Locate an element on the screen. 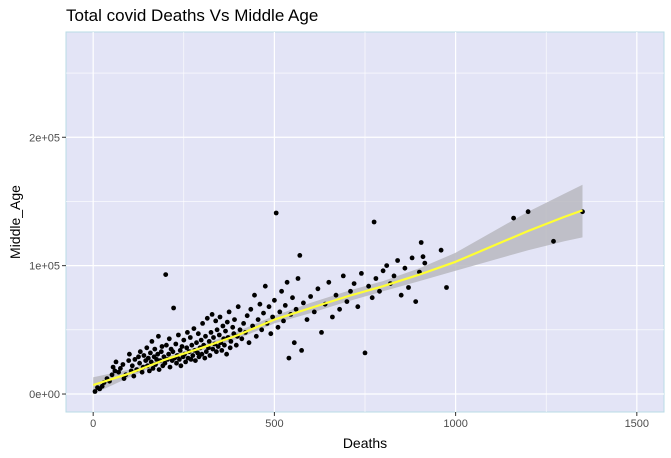 The image size is (671, 458). x-tick-label: 1500 is located at coordinates (637, 424).